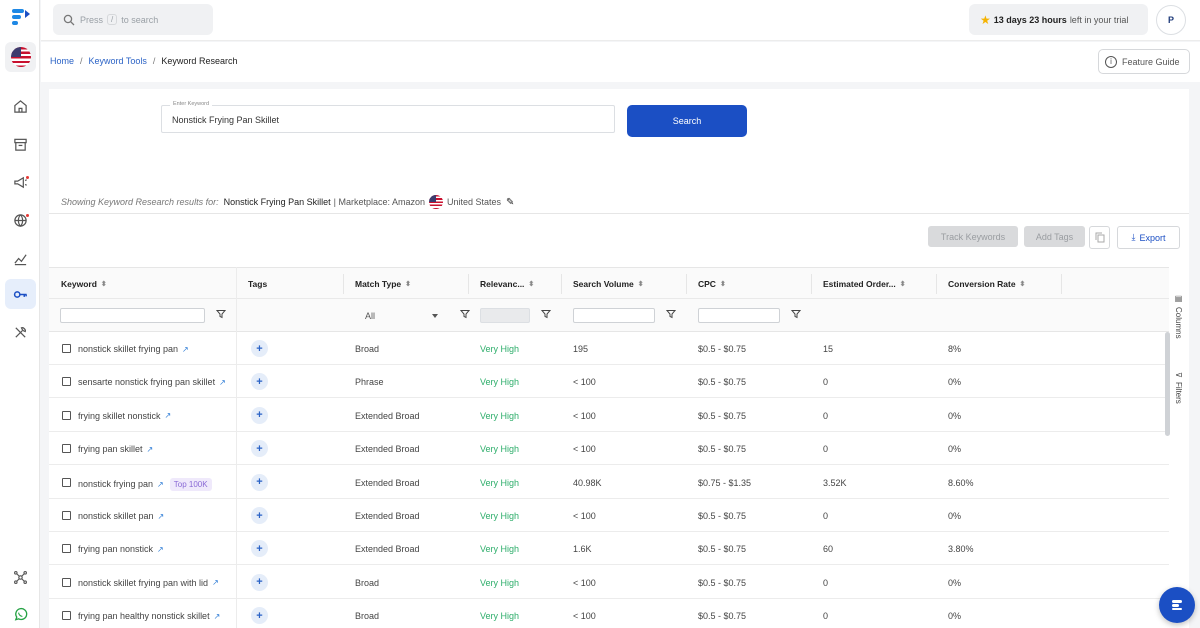 The height and width of the screenshot is (628, 1200). What do you see at coordinates (20, 613) in the screenshot?
I see `whatsapp-icon` at bounding box center [20, 613].